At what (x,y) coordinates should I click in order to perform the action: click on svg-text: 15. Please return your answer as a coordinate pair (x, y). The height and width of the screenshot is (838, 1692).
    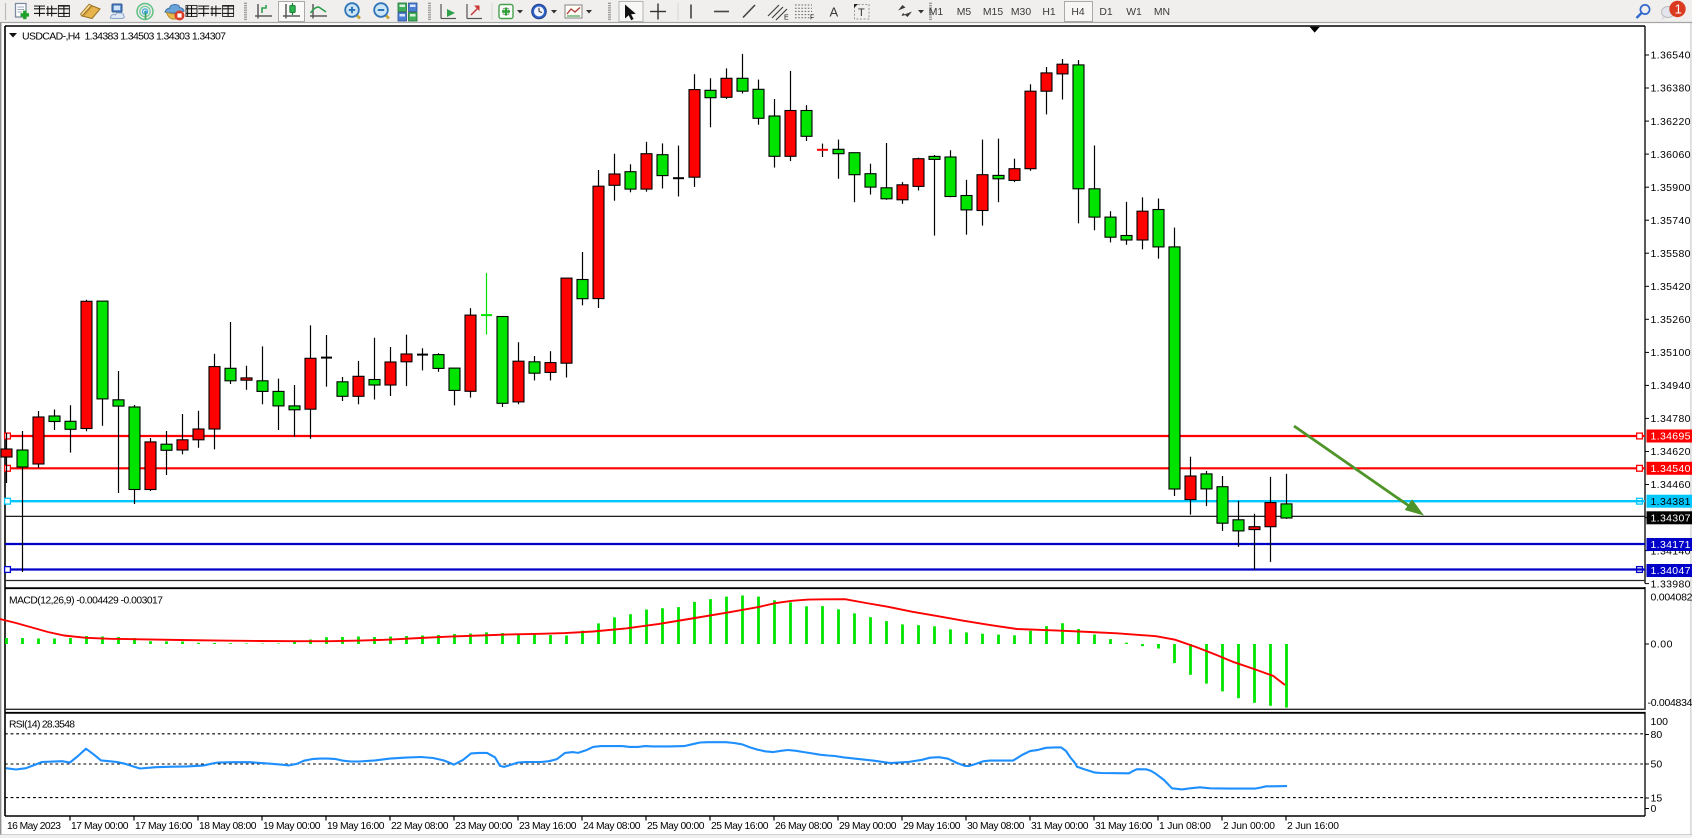
    Looking at the image, I should click on (1657, 799).